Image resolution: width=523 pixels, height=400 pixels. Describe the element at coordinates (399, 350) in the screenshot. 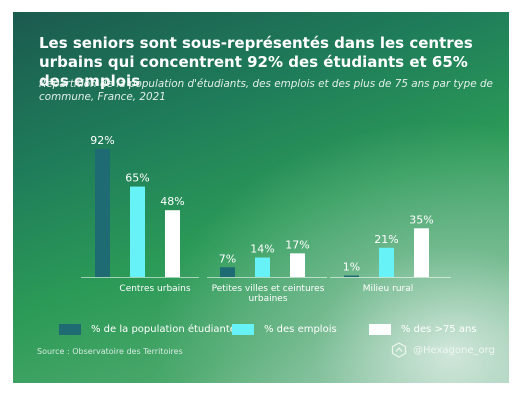

I see `hexagon-logo-icon` at that location.